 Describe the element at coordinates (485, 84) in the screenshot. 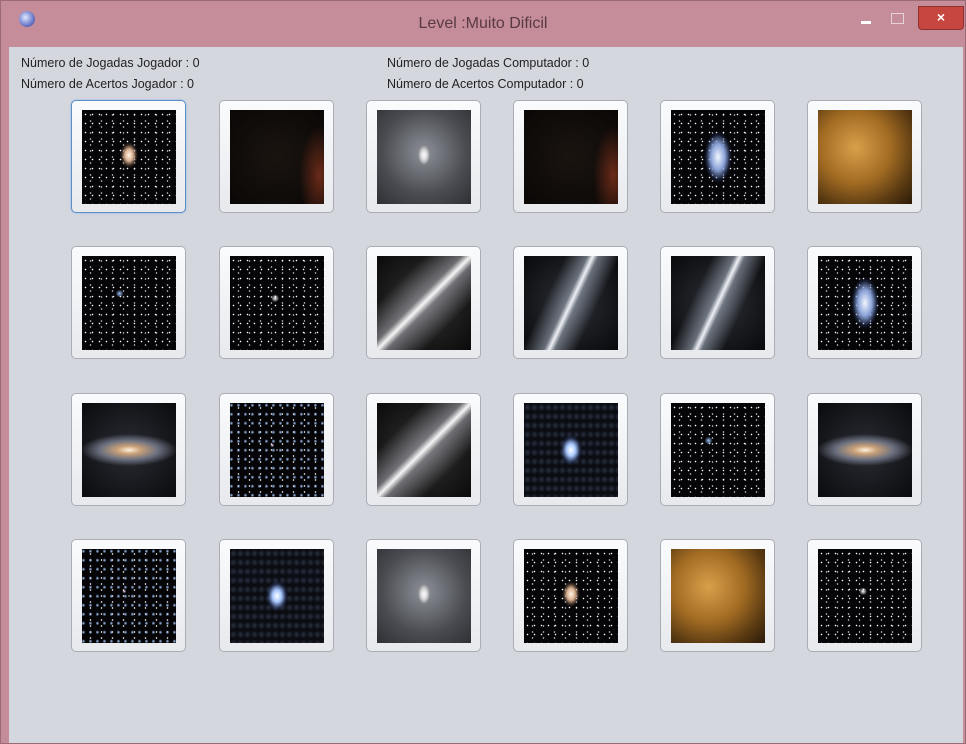

I see `computer-hits: Número de Acertos Computador : 0` at that location.